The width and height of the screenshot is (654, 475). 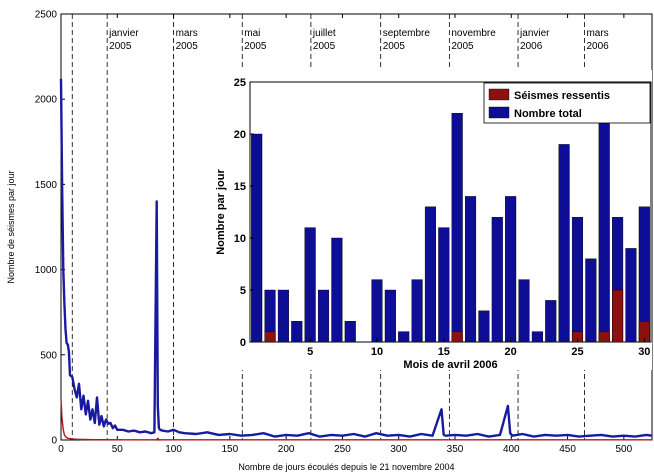 I want to click on x-tick-label: 350, so click(x=455, y=449).